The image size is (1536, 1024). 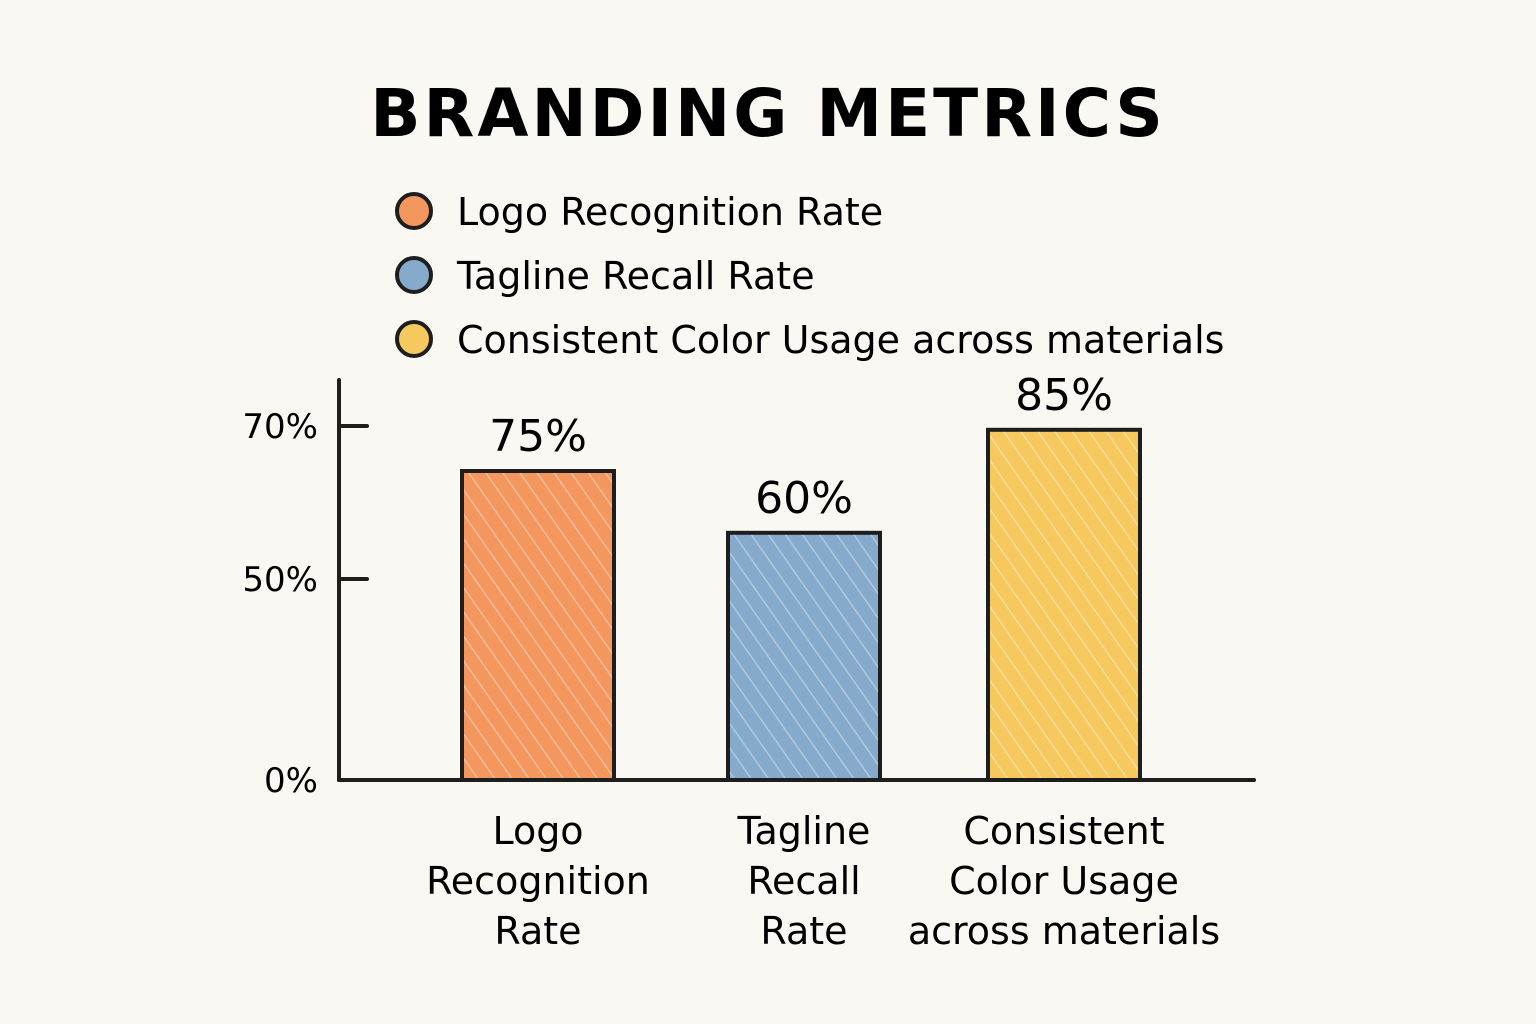 What do you see at coordinates (1064, 395) in the screenshot?
I see `bar-value-label: 85%` at bounding box center [1064, 395].